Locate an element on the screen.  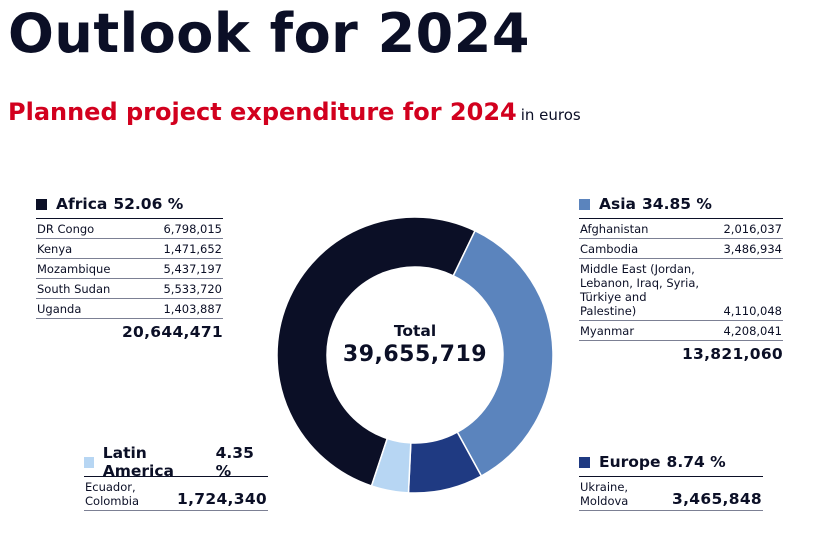
asia-total: 13,821,060 is located at coordinates (732, 354).